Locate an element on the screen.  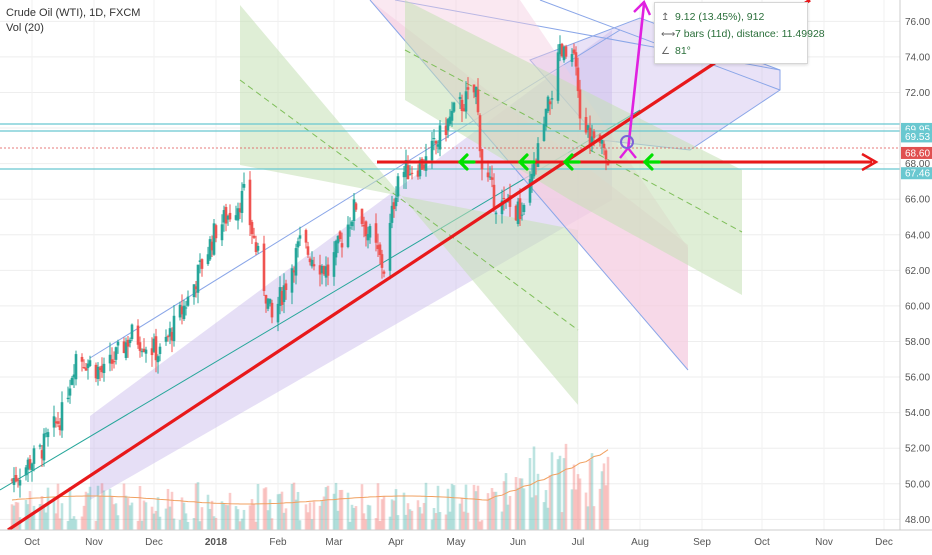
time-tick-label: Dec is located at coordinates (154, 542).